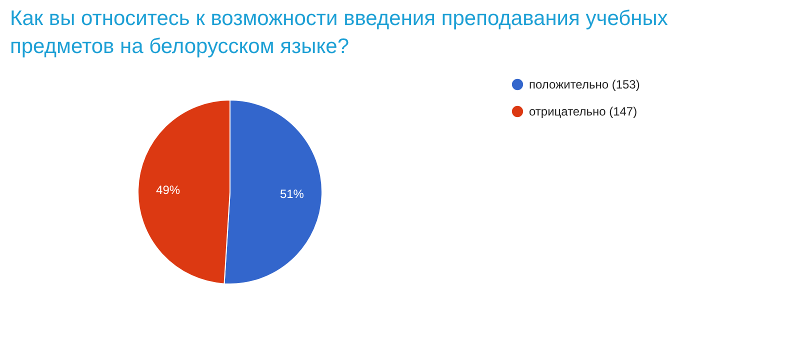 The image size is (800, 363). I want to click on legend-label: отрицательно (147), so click(583, 111).